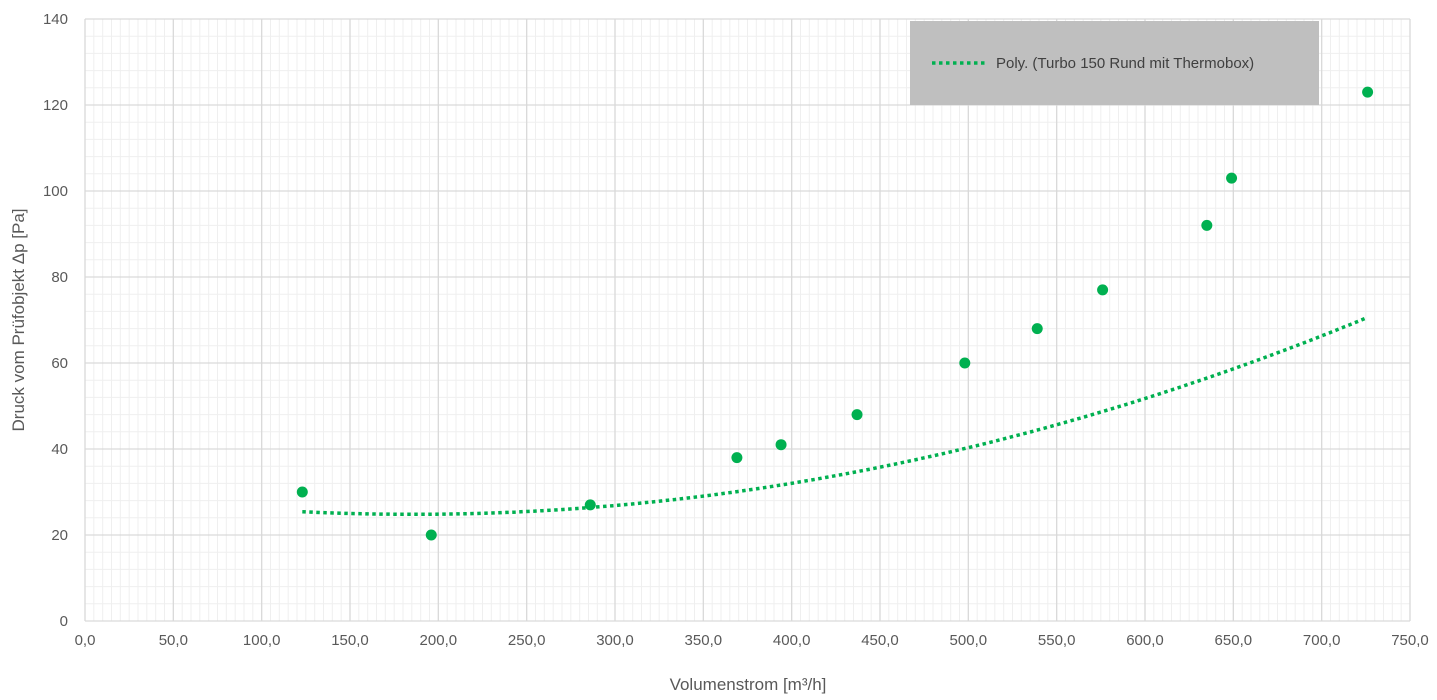 Image resolution: width=1437 pixels, height=700 pixels. I want to click on y-tick-label: 20, so click(59, 535).